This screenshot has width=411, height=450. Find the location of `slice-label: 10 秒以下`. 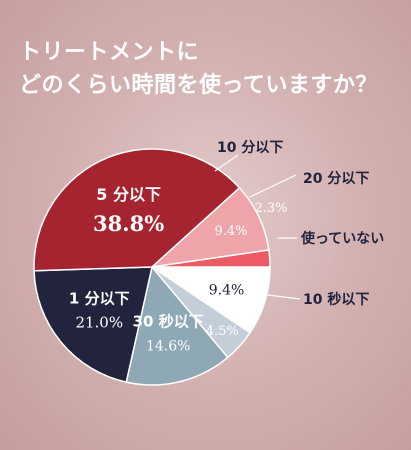

slice-label: 10 秒以下 is located at coordinates (336, 299).